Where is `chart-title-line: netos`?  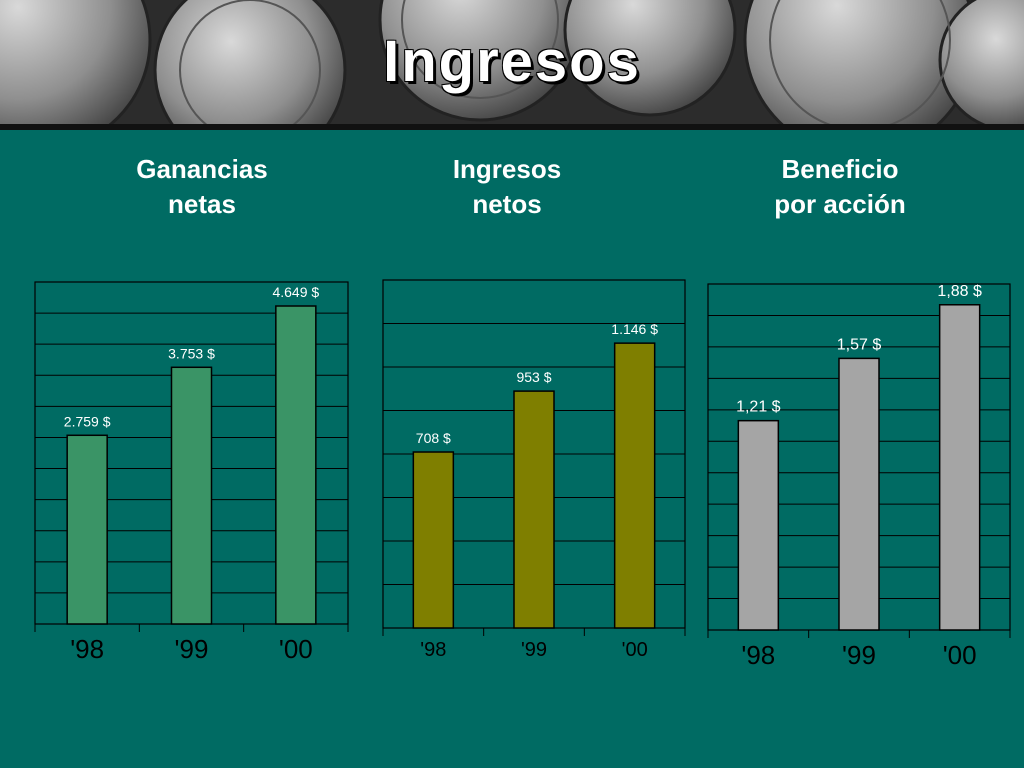
chart-title-line: netos is located at coordinates (507, 204).